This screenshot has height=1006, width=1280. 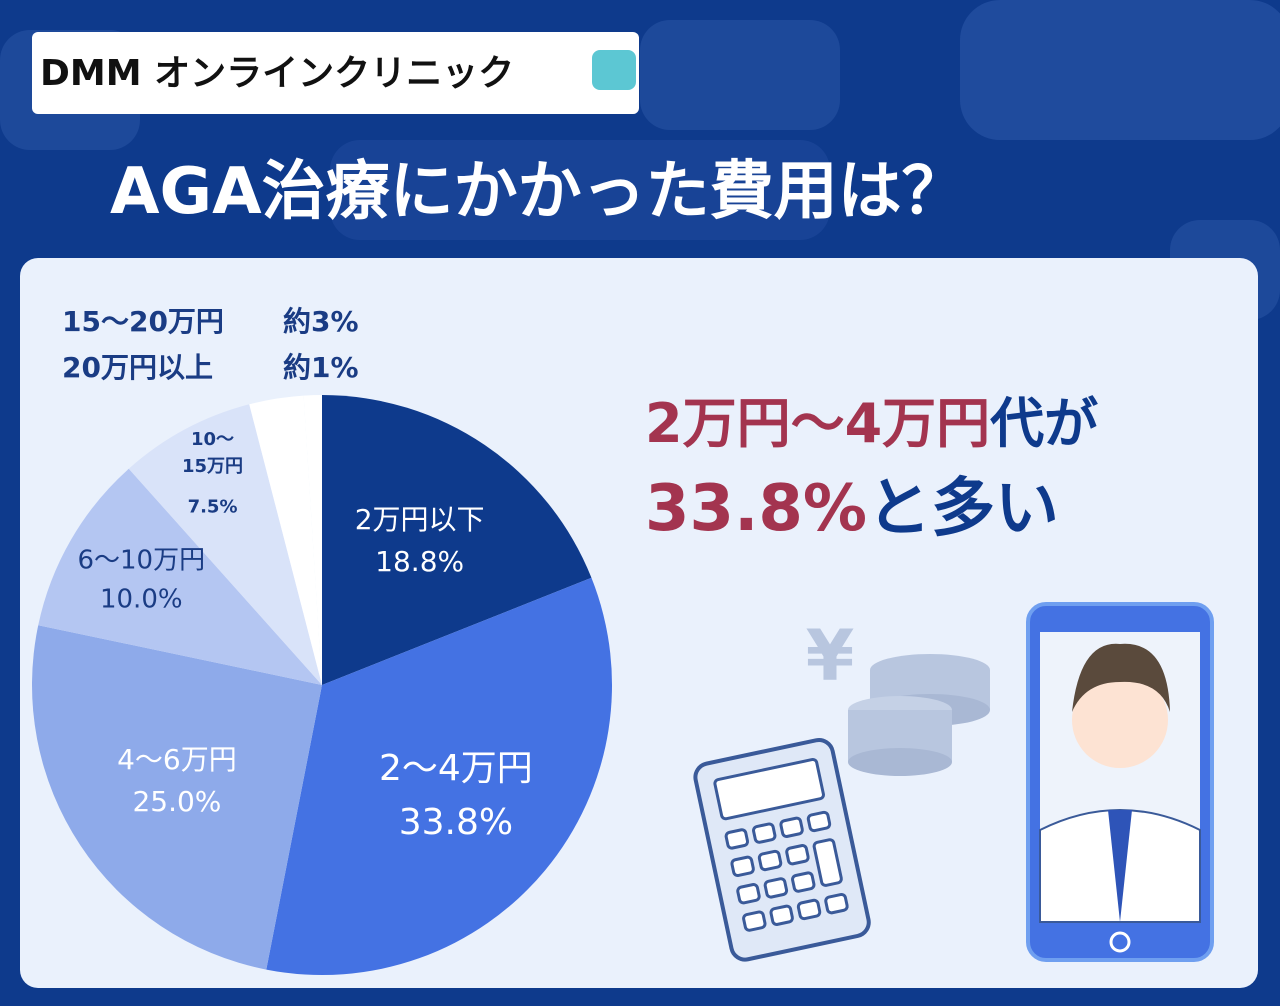 What do you see at coordinates (213, 453) in the screenshot?
I see `slice-label: 10～ 15万円` at bounding box center [213, 453].